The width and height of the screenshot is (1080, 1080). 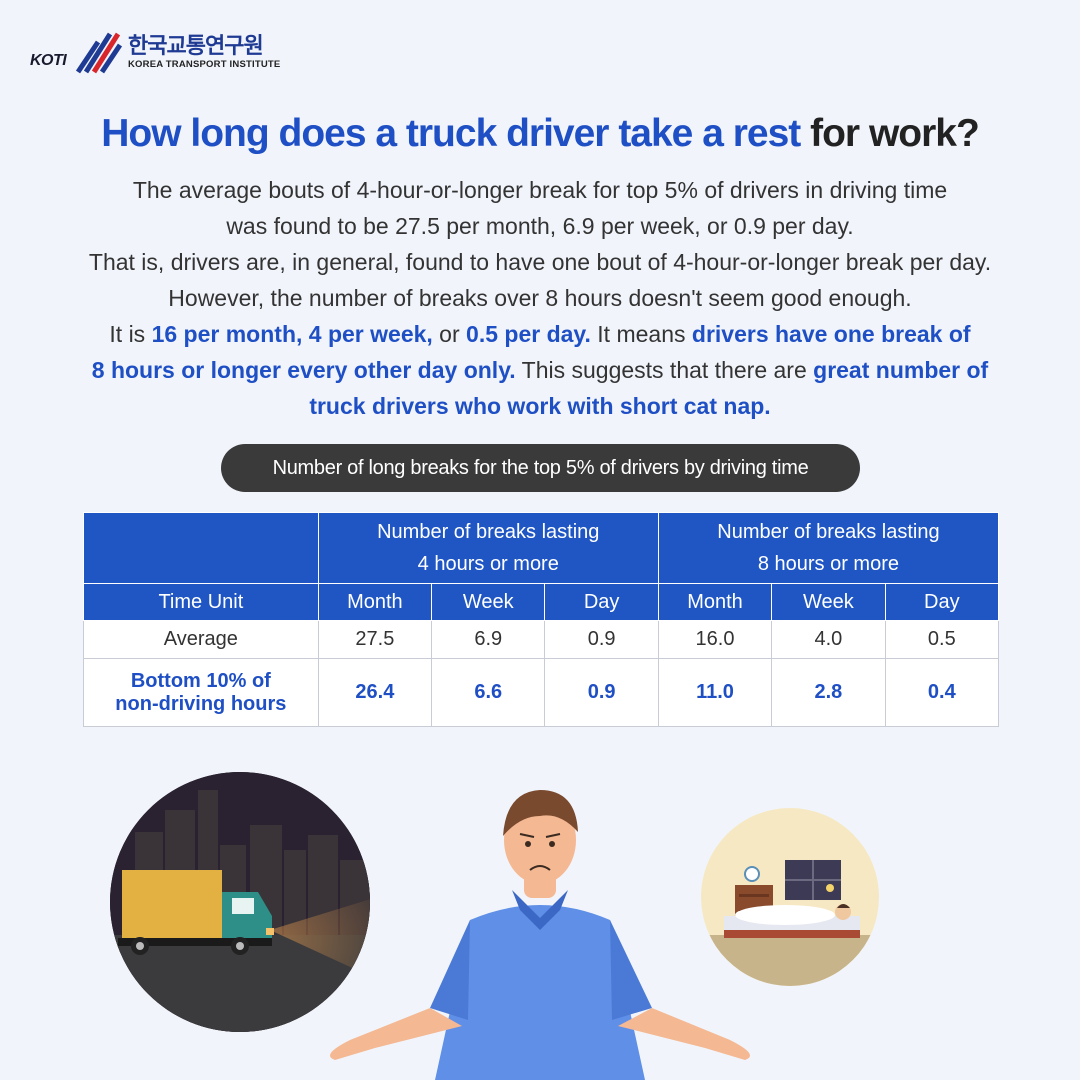 What do you see at coordinates (240, 902) in the screenshot?
I see `night-truck-icon` at bounding box center [240, 902].